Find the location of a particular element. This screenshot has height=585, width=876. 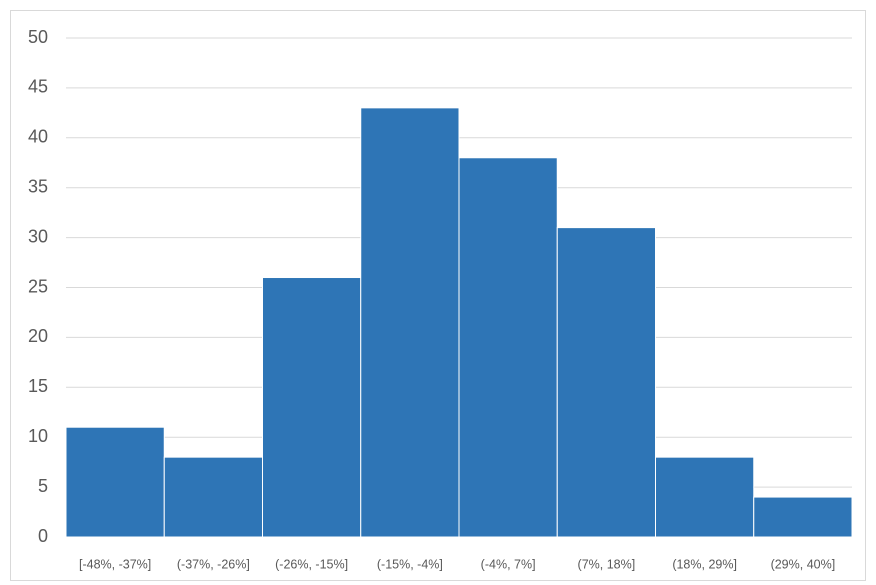

x-tick-label: (-37%, -26%] is located at coordinates (213, 564).